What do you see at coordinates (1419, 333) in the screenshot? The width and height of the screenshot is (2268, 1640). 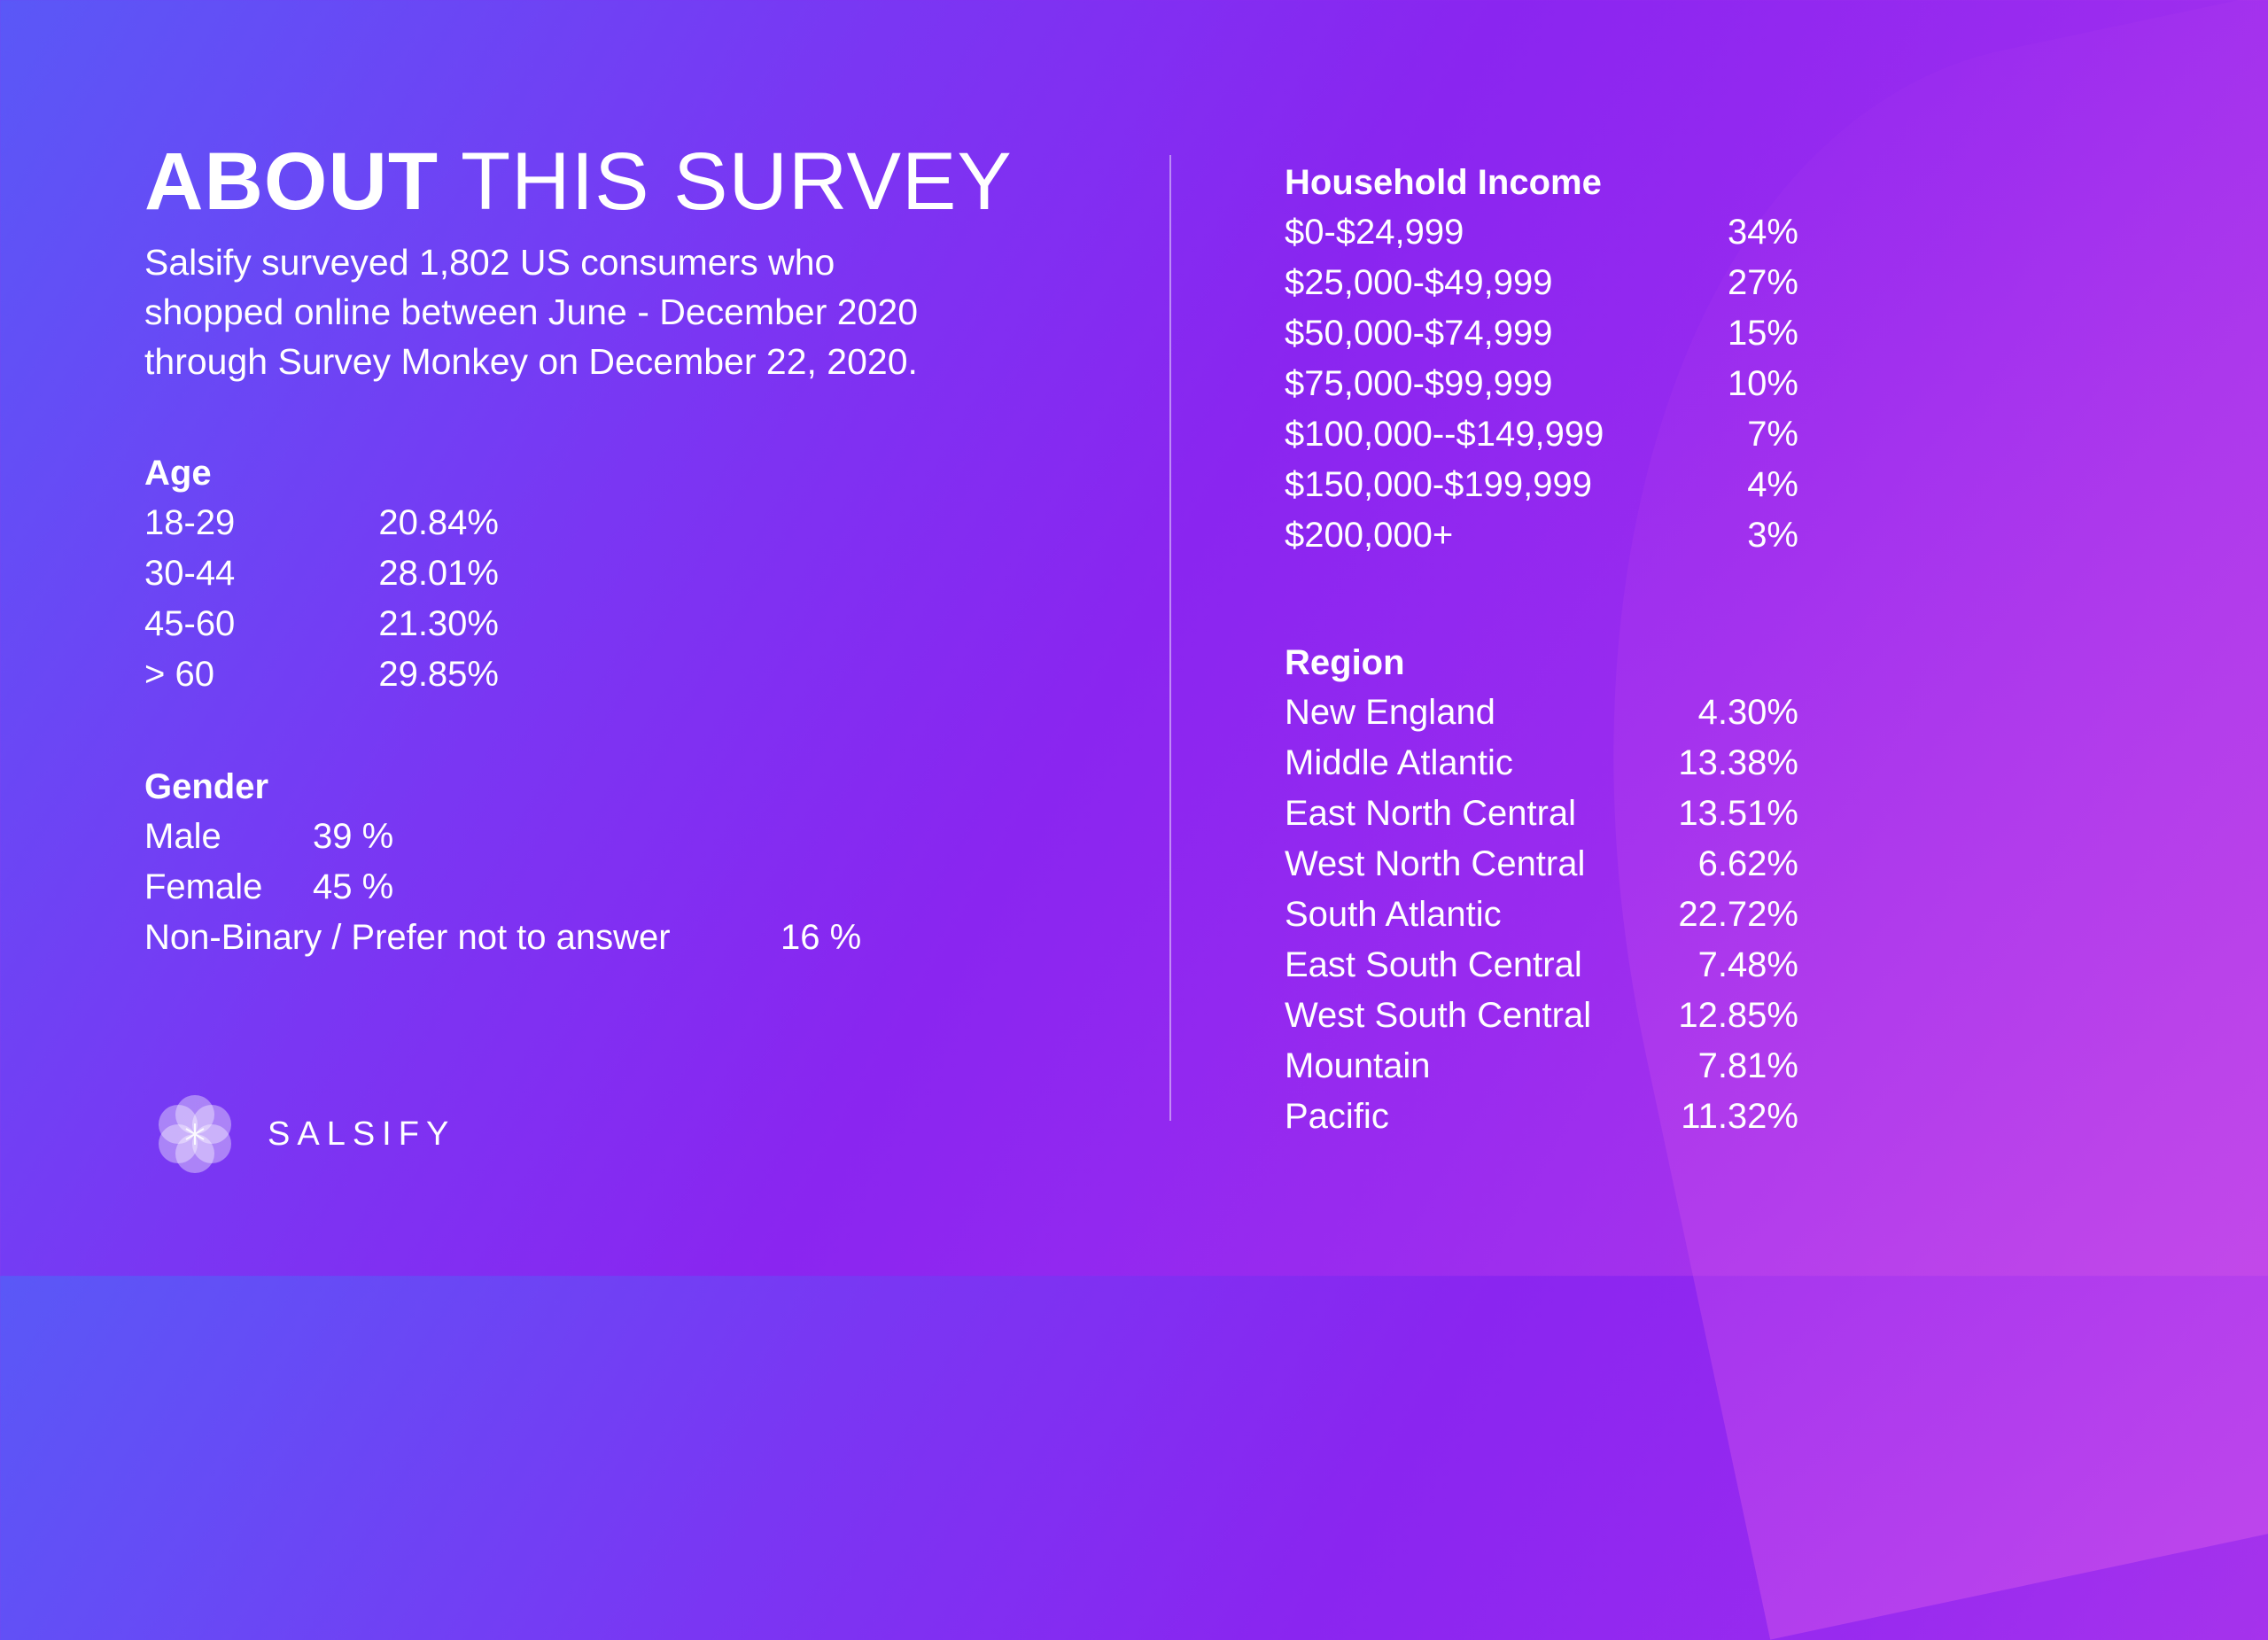 I see `income-label: $50,000-$74,999` at bounding box center [1419, 333].